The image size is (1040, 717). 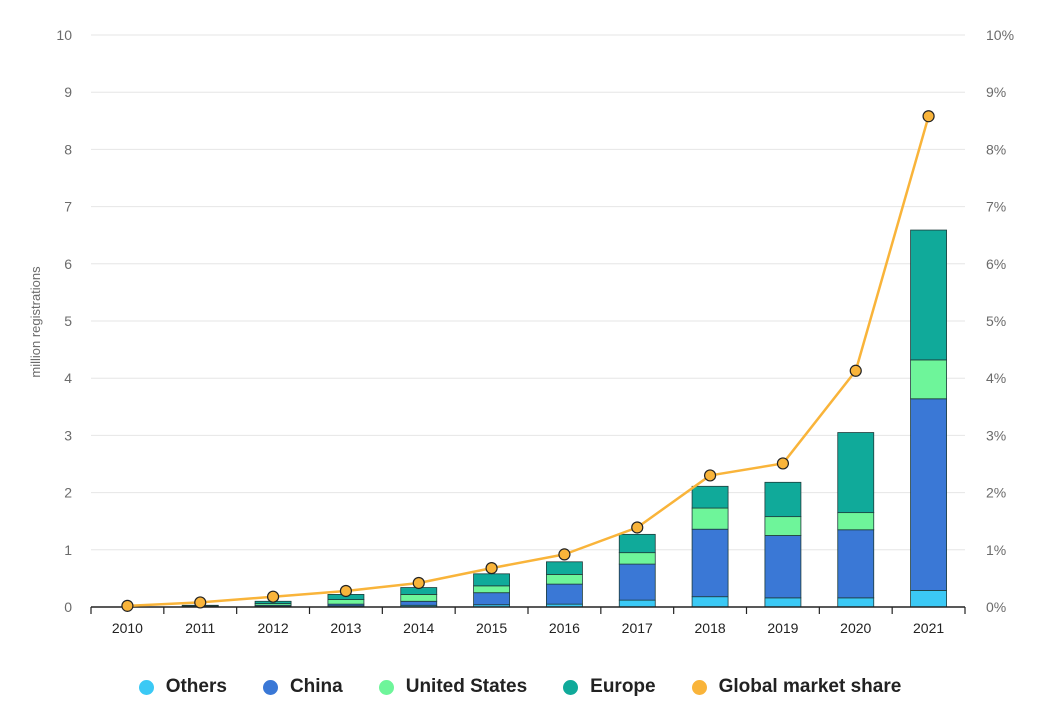 I want to click on y-tick-label: 7, so click(x=68, y=207).